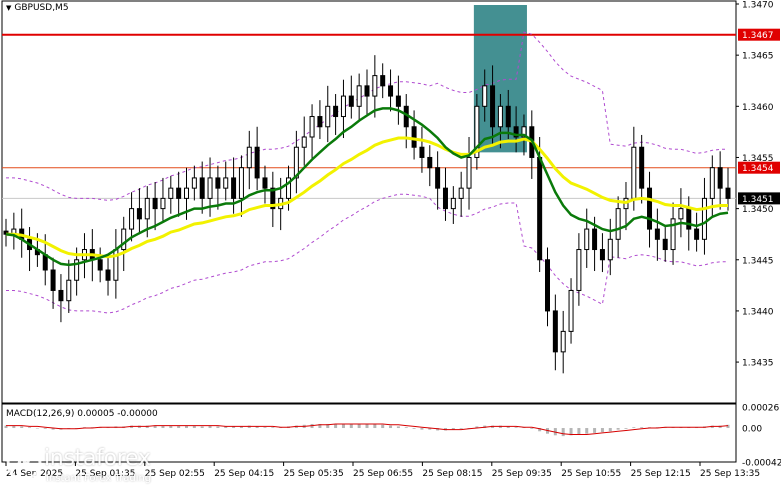 The height and width of the screenshot is (489, 781). I want to click on symbol-text: GBPUSD,M5, so click(41, 8).